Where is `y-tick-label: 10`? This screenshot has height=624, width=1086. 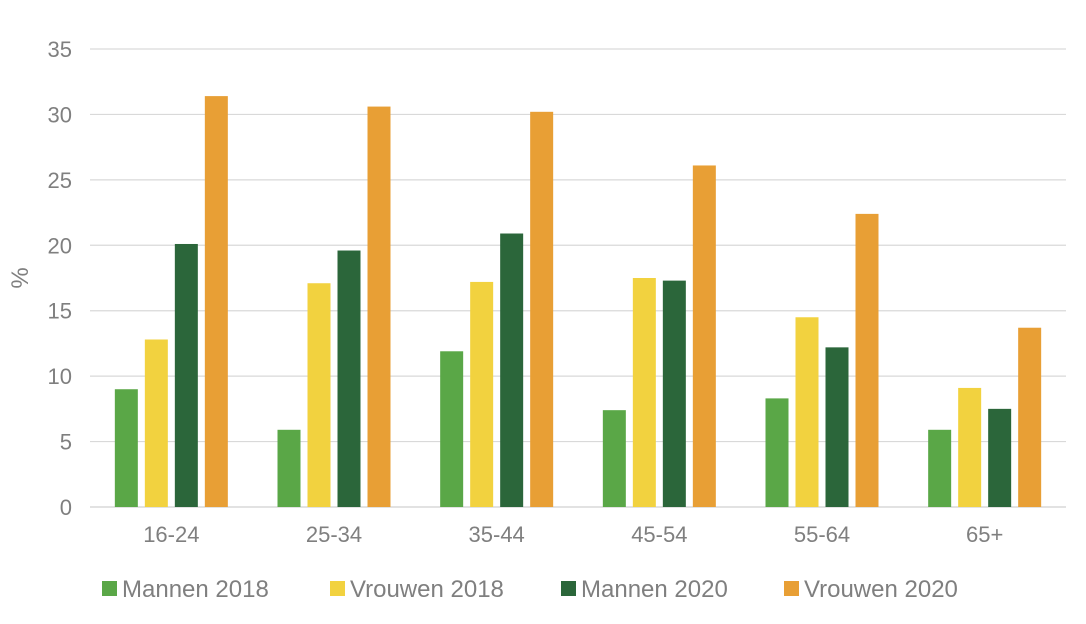 y-tick-label: 10 is located at coordinates (60, 376).